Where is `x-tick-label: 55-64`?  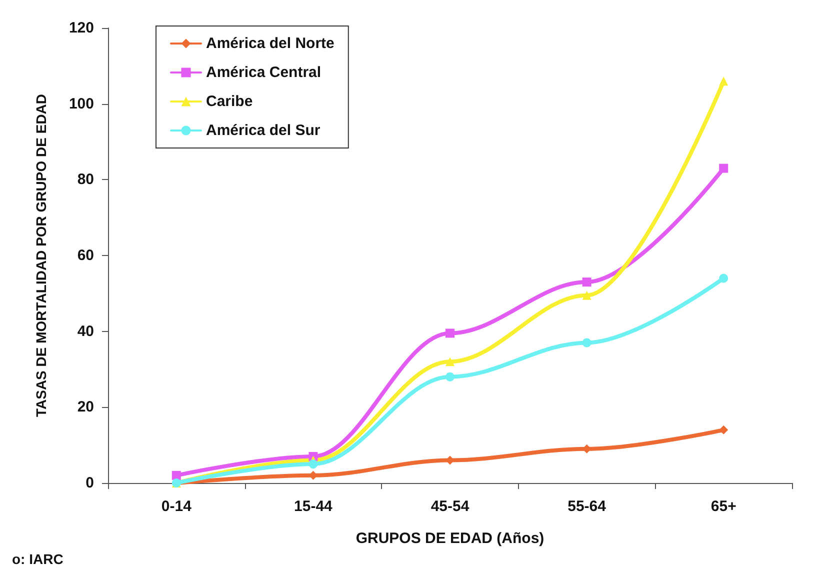 x-tick-label: 55-64 is located at coordinates (587, 506).